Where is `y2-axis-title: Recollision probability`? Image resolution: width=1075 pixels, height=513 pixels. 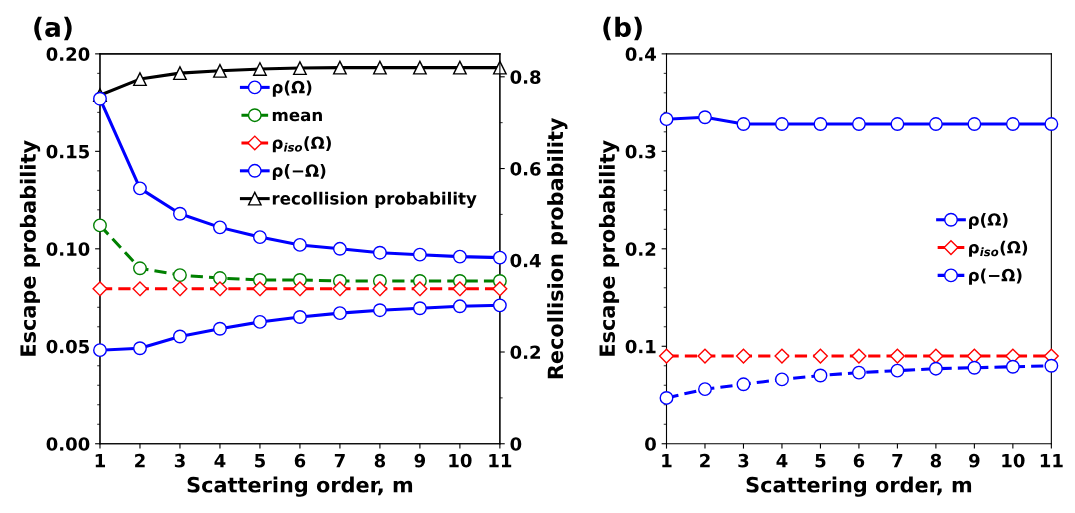
y2-axis-title: Recollision probability is located at coordinates (557, 248).